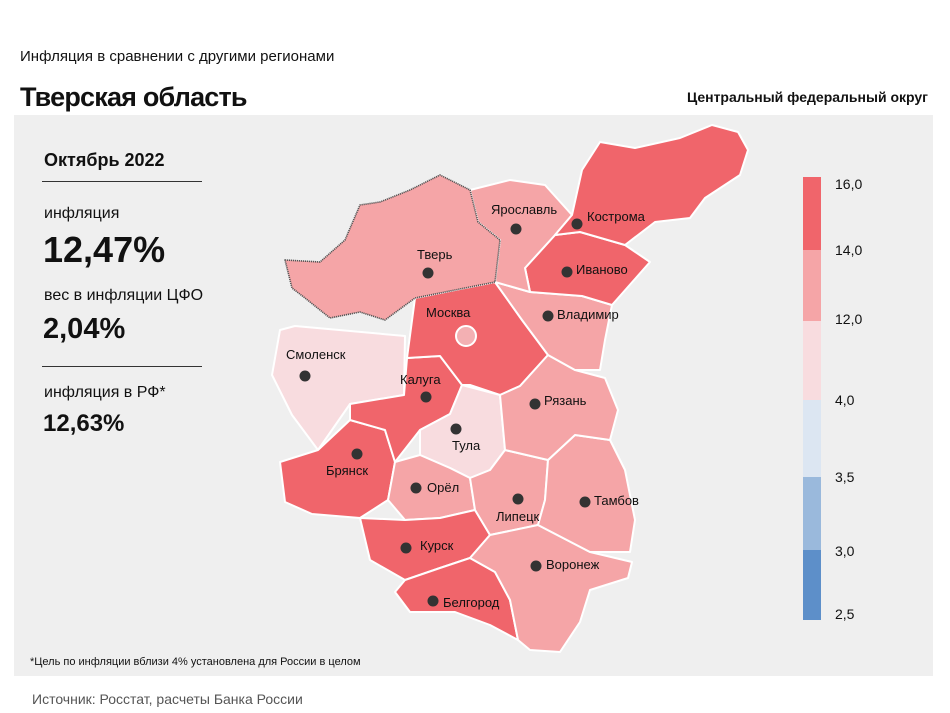 This screenshot has width=950, height=713. Describe the element at coordinates (316, 354) in the screenshot. I see `city-label-smolensk: Смоленск` at that location.